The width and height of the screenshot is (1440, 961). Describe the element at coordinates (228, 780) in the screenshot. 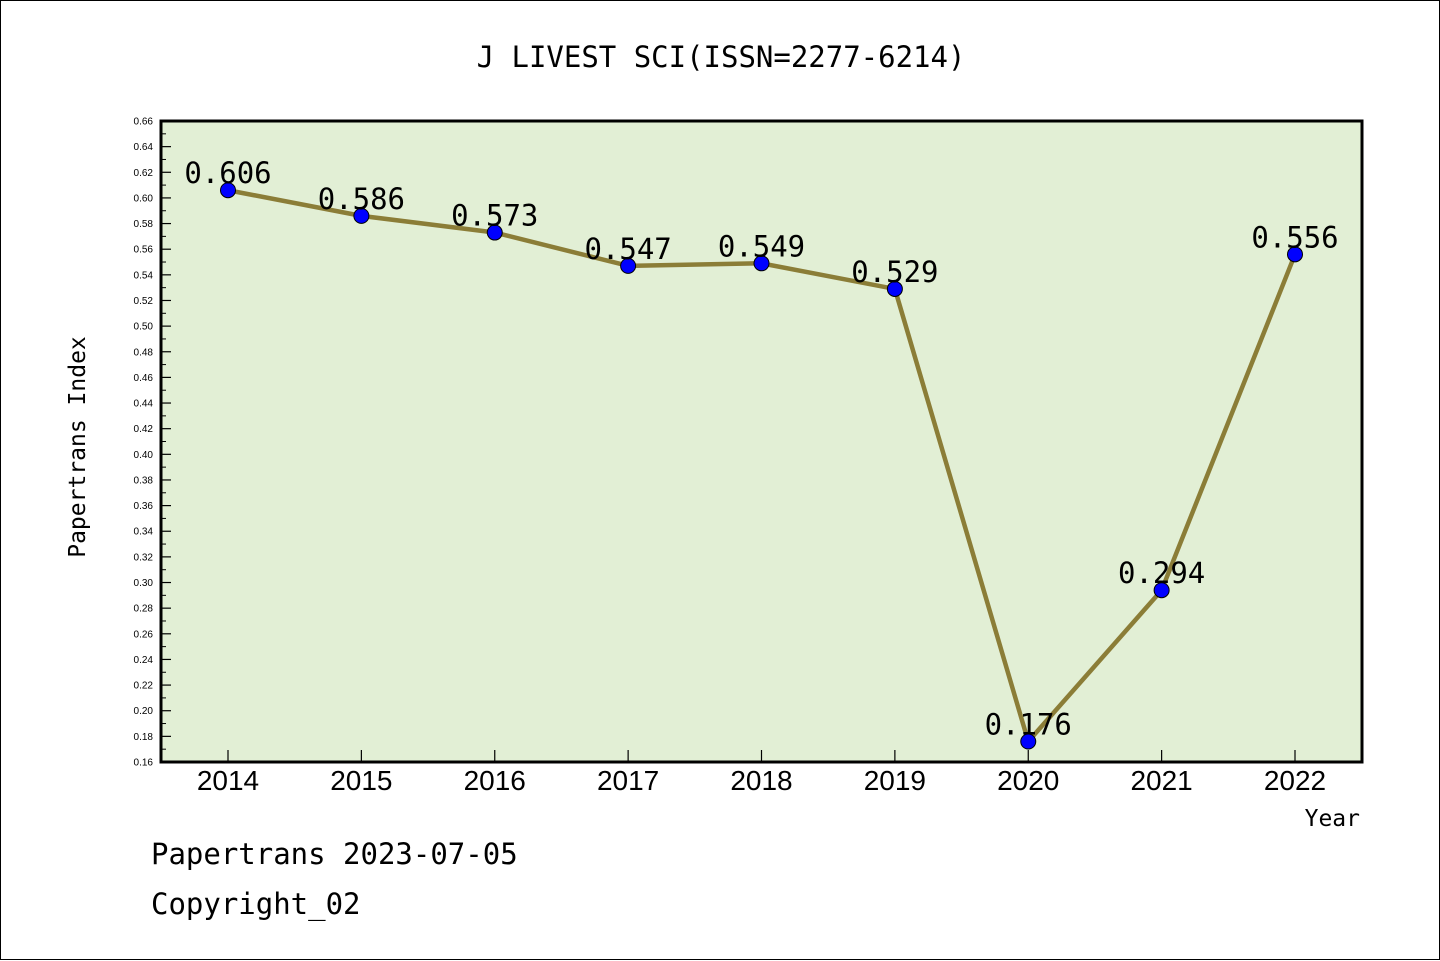

I see `x-tick-label: 2014` at that location.